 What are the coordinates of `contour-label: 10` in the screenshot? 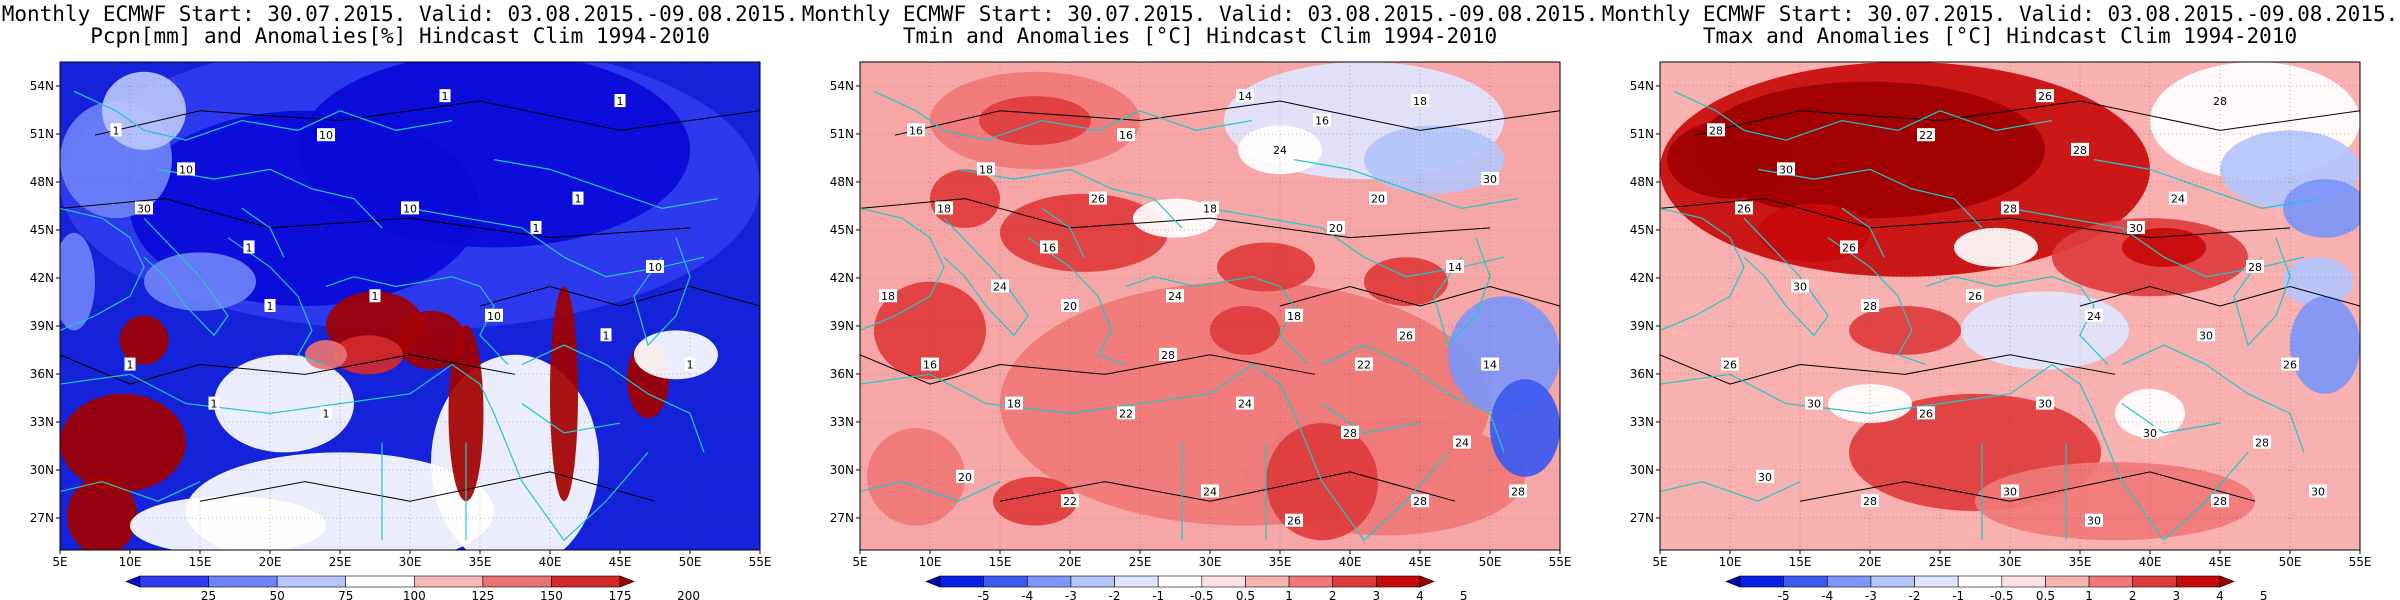 It's located at (410, 208).